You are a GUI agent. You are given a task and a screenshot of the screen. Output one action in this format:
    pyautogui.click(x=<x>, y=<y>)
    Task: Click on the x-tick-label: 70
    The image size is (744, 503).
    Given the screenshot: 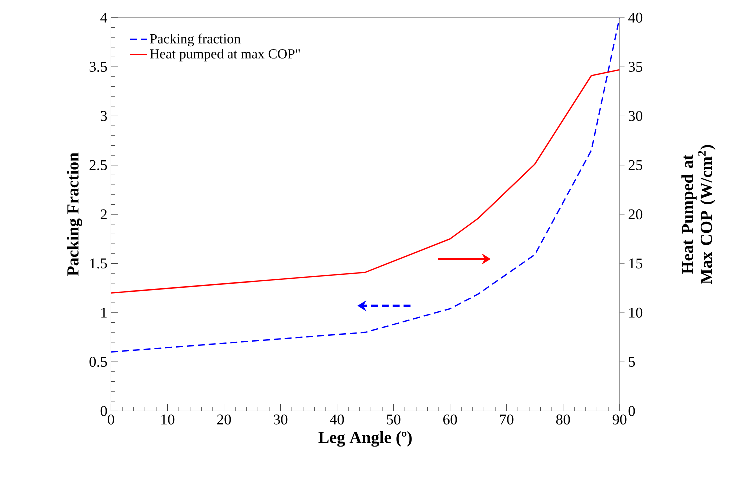 What is the action you would take?
    pyautogui.click(x=507, y=419)
    